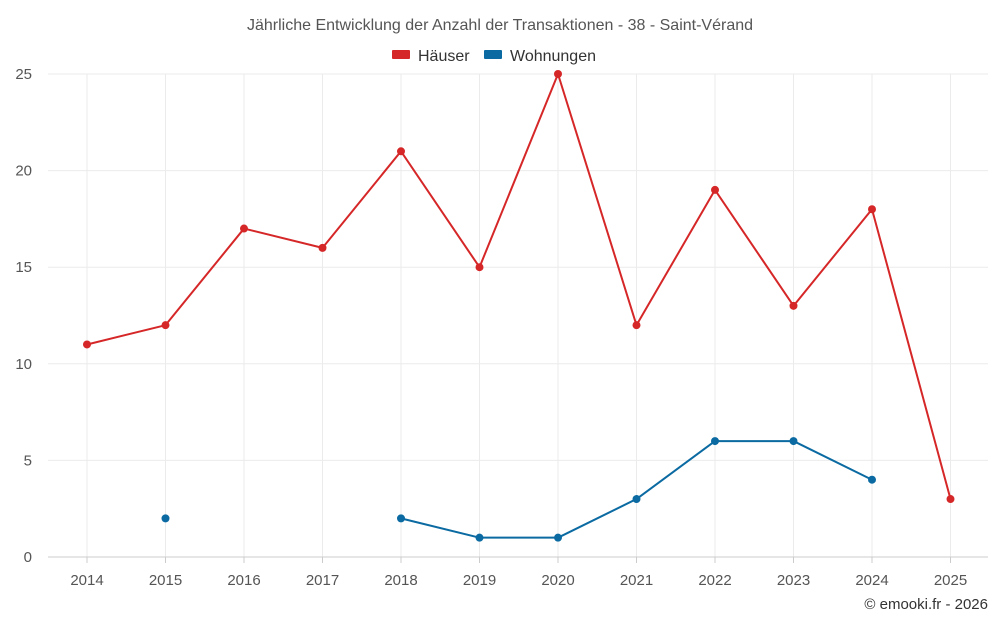 The image size is (1000, 625). I want to click on x-tick-label: 2021, so click(636, 580).